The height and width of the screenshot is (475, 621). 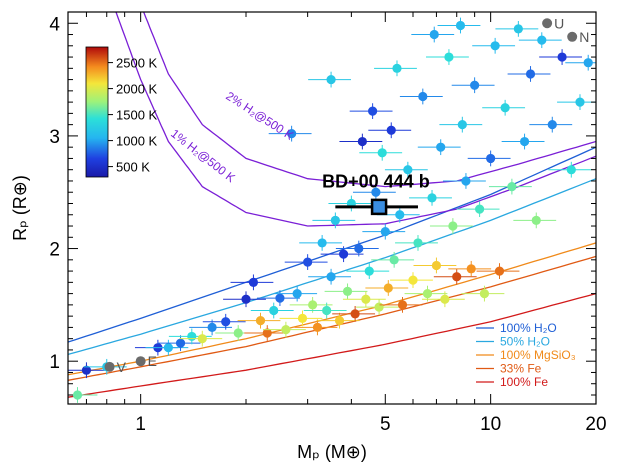 What do you see at coordinates (109, 366) in the screenshot?
I see `solar-planet-v` at bounding box center [109, 366].